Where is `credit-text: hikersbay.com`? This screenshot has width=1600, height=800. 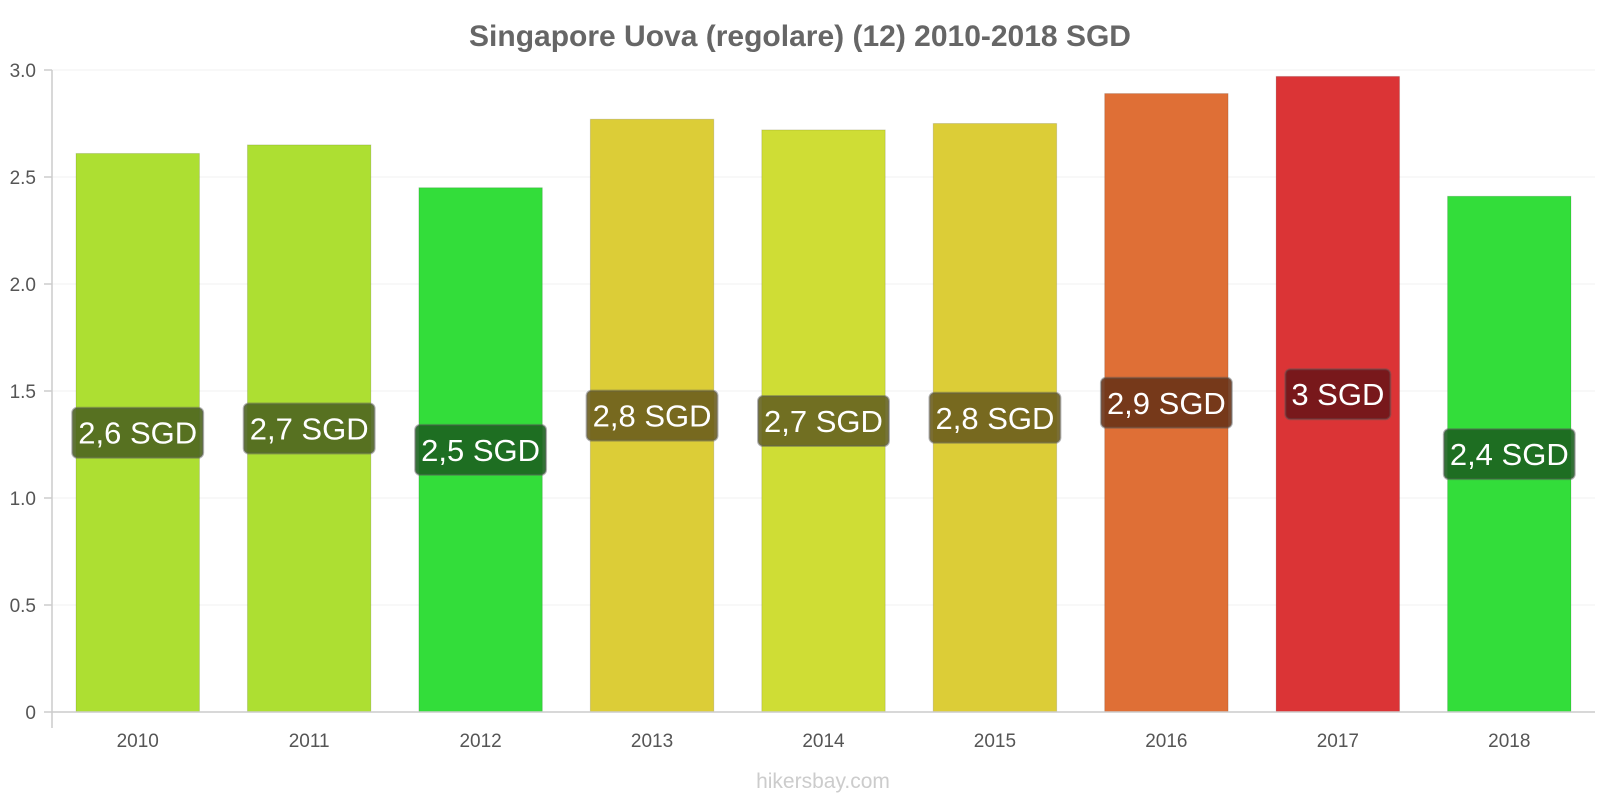 credit-text: hikersbay.com is located at coordinates (823, 781).